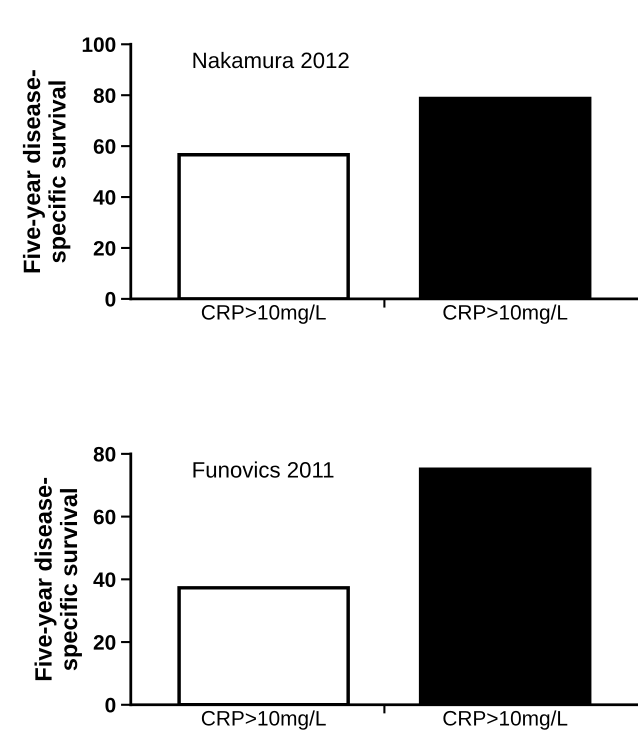 Image resolution: width=638 pixels, height=738 pixels. I want to click on chart-title: Funovics 2011, so click(263, 469).